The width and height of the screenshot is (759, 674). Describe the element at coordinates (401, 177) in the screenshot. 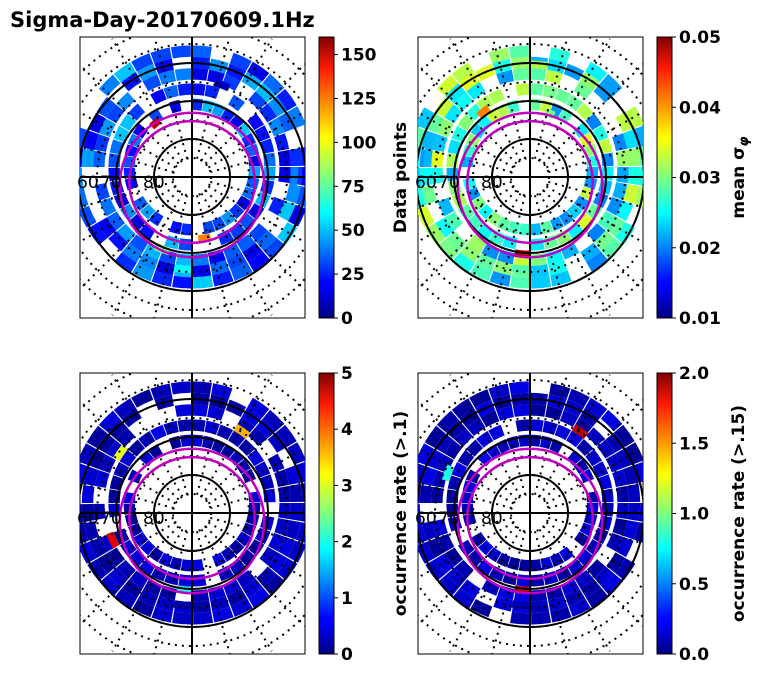

I see `colorbar-label: Data points` at that location.